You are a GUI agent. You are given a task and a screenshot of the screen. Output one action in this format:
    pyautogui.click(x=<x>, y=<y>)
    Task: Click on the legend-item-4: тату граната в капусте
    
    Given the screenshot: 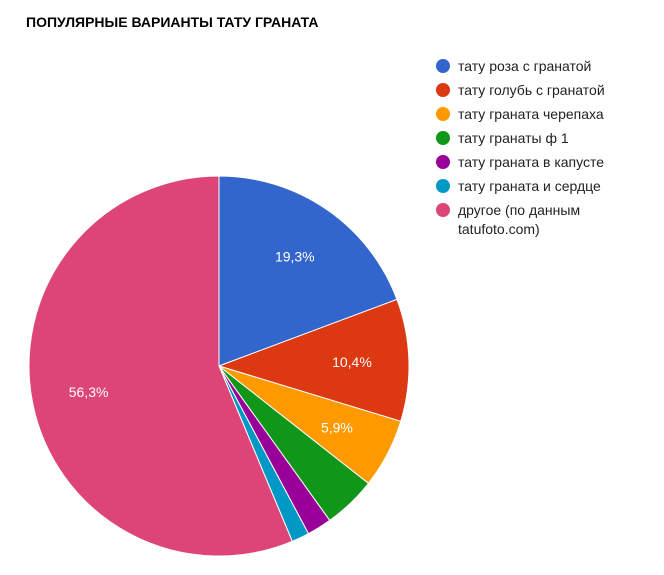 What is the action you would take?
    pyautogui.click(x=546, y=162)
    